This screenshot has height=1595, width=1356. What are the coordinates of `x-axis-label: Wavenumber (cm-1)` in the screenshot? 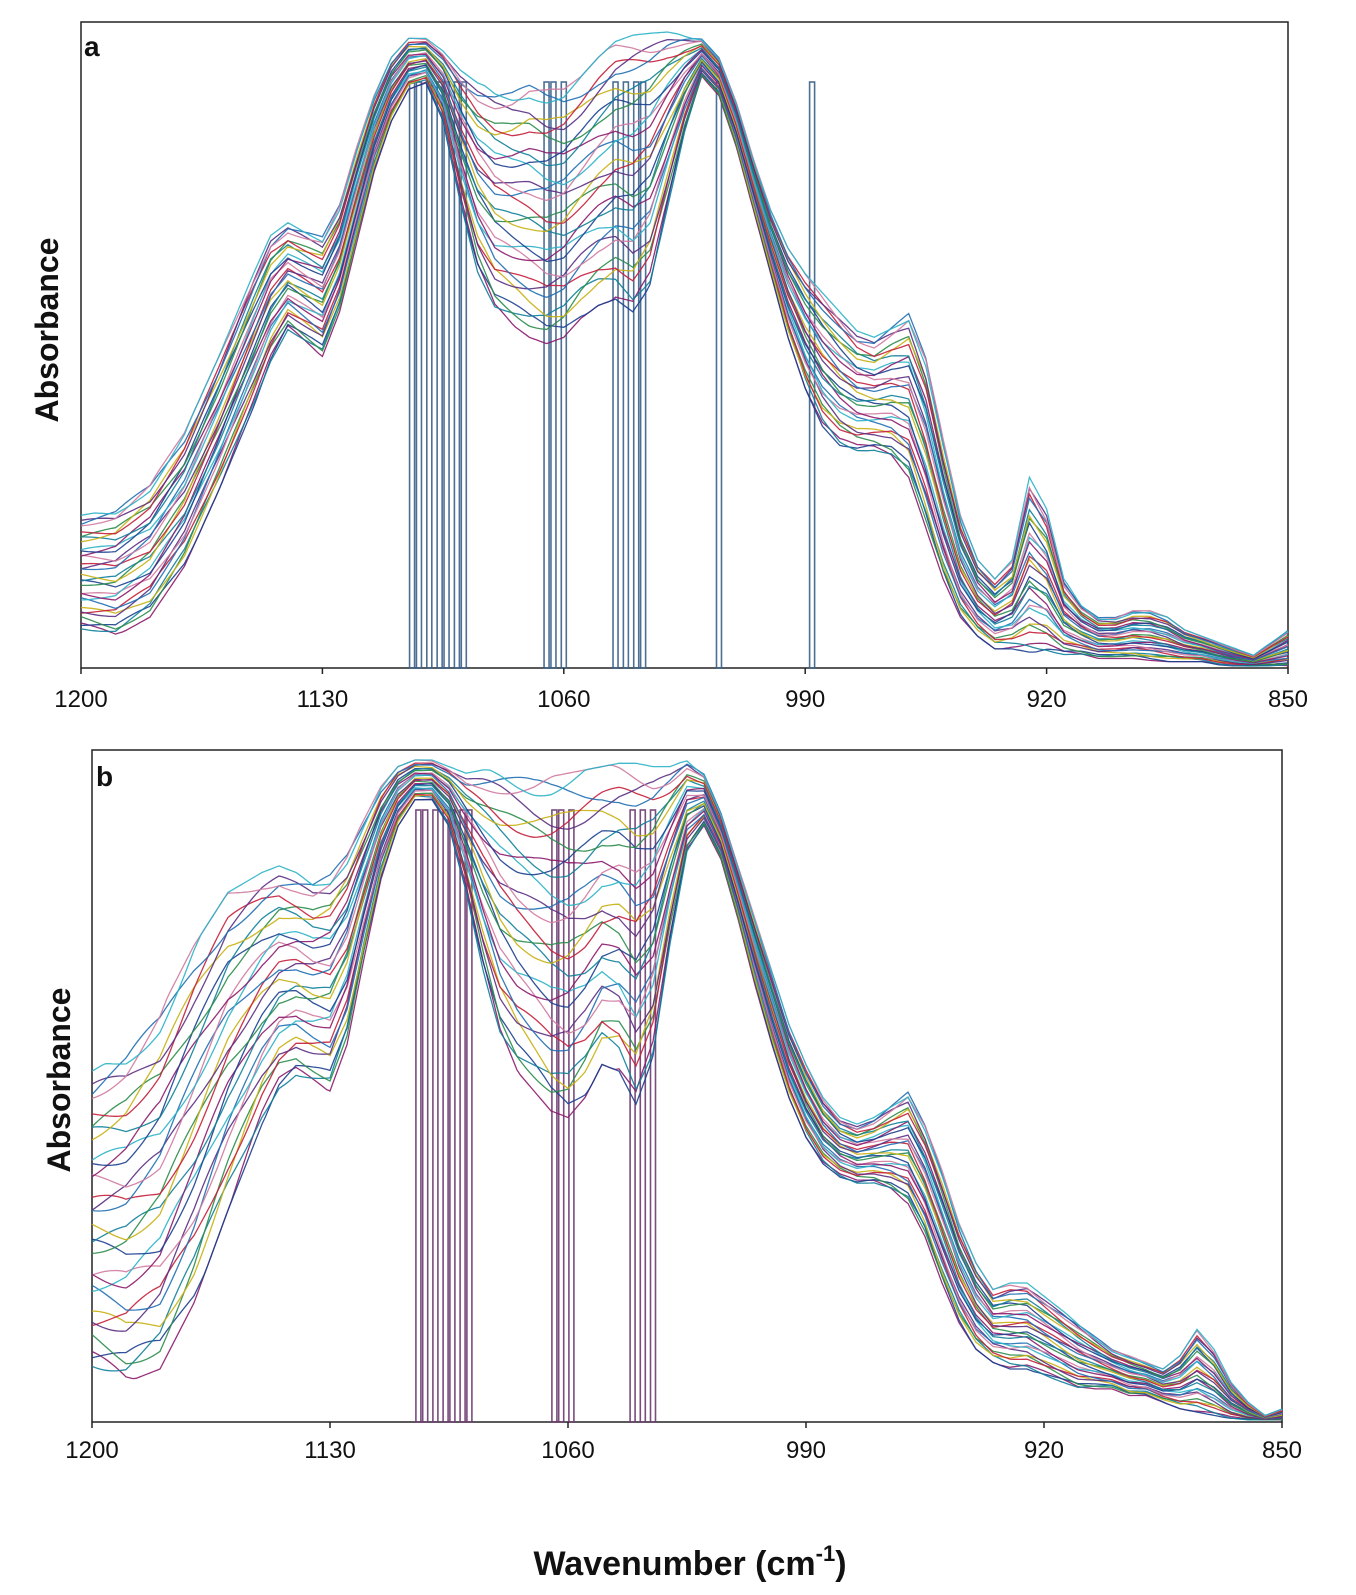 It's located at (689, 1562).